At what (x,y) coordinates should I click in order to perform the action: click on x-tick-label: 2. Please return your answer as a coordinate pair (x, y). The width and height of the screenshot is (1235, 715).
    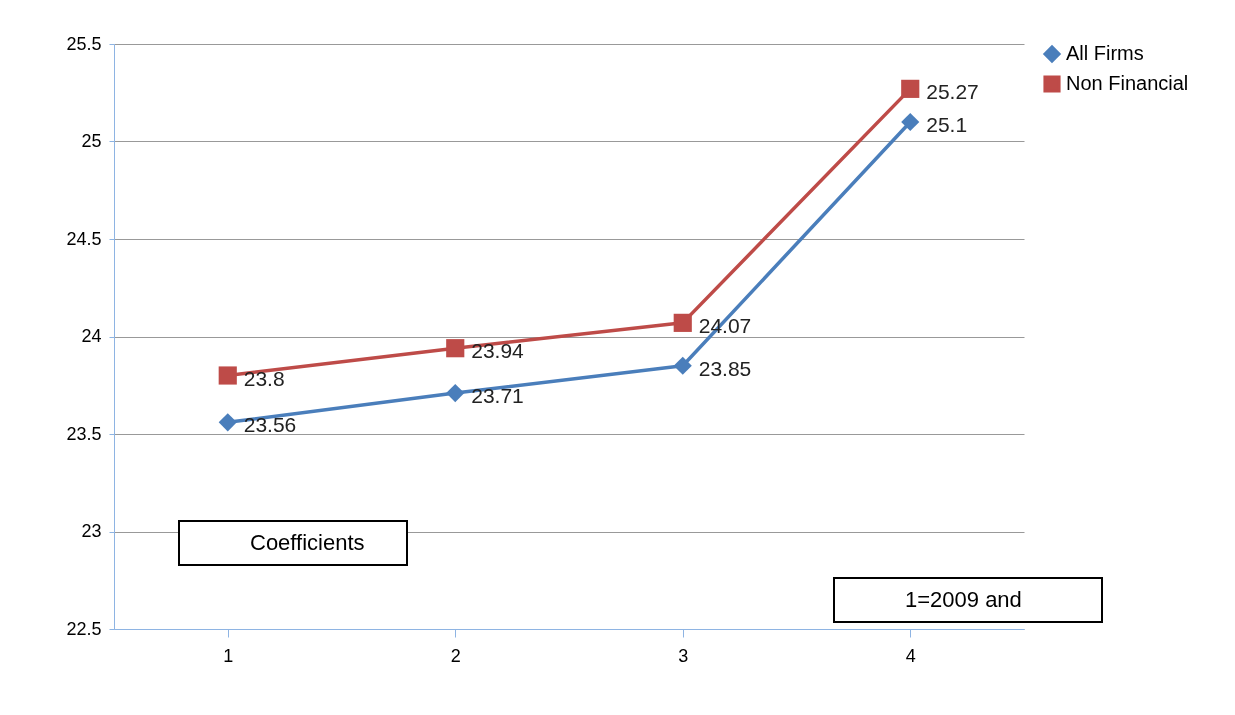
    Looking at the image, I should click on (455, 655).